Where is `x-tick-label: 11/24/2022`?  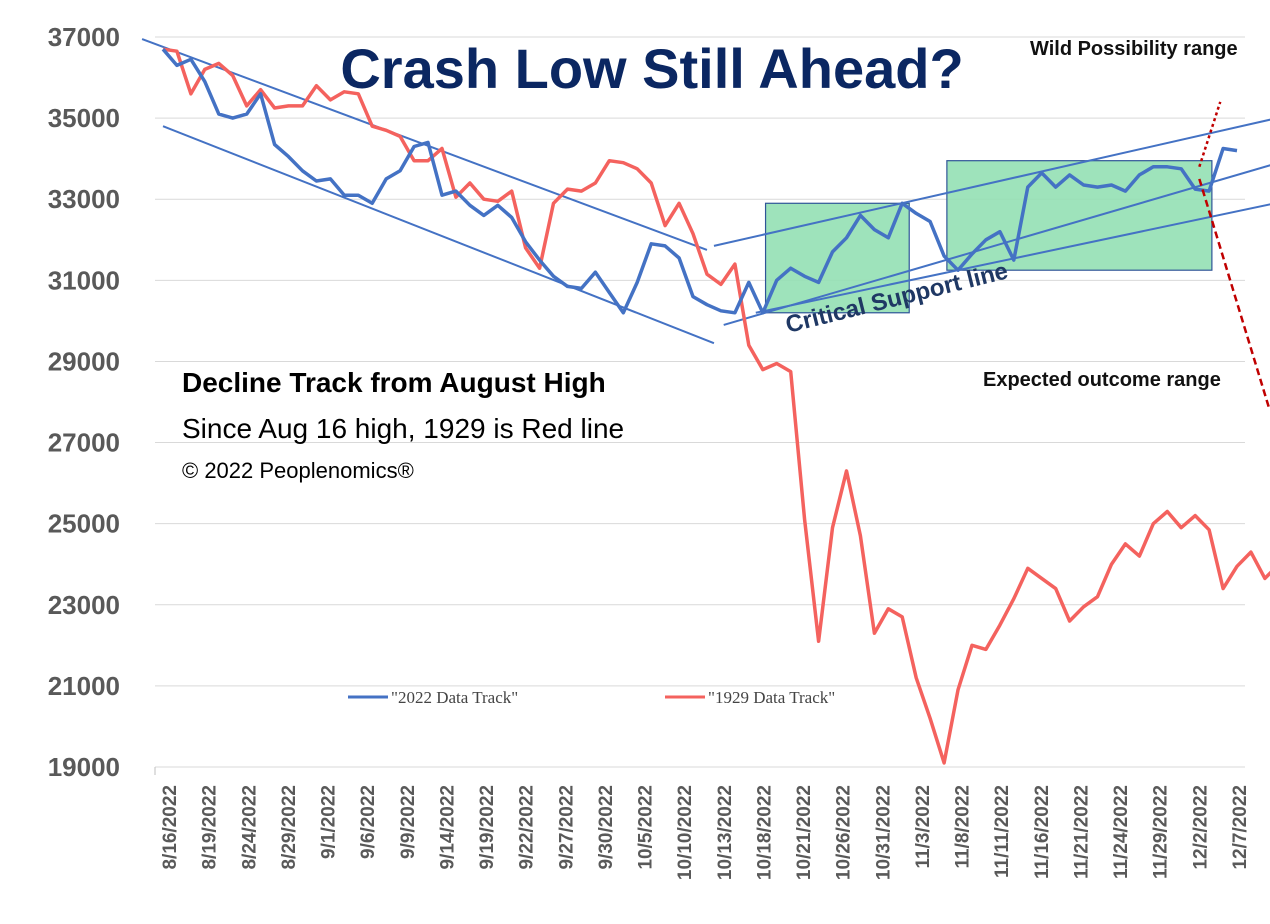
x-tick-label: 11/24/2022 is located at coordinates (1121, 832).